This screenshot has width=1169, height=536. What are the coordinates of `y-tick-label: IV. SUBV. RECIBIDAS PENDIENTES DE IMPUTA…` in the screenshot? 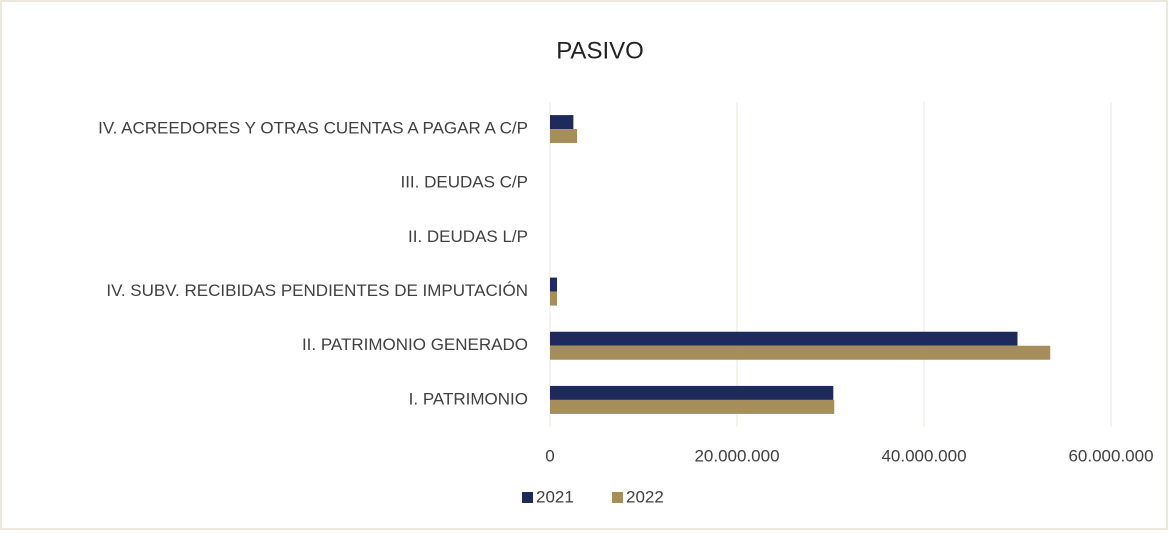 It's located at (317, 290).